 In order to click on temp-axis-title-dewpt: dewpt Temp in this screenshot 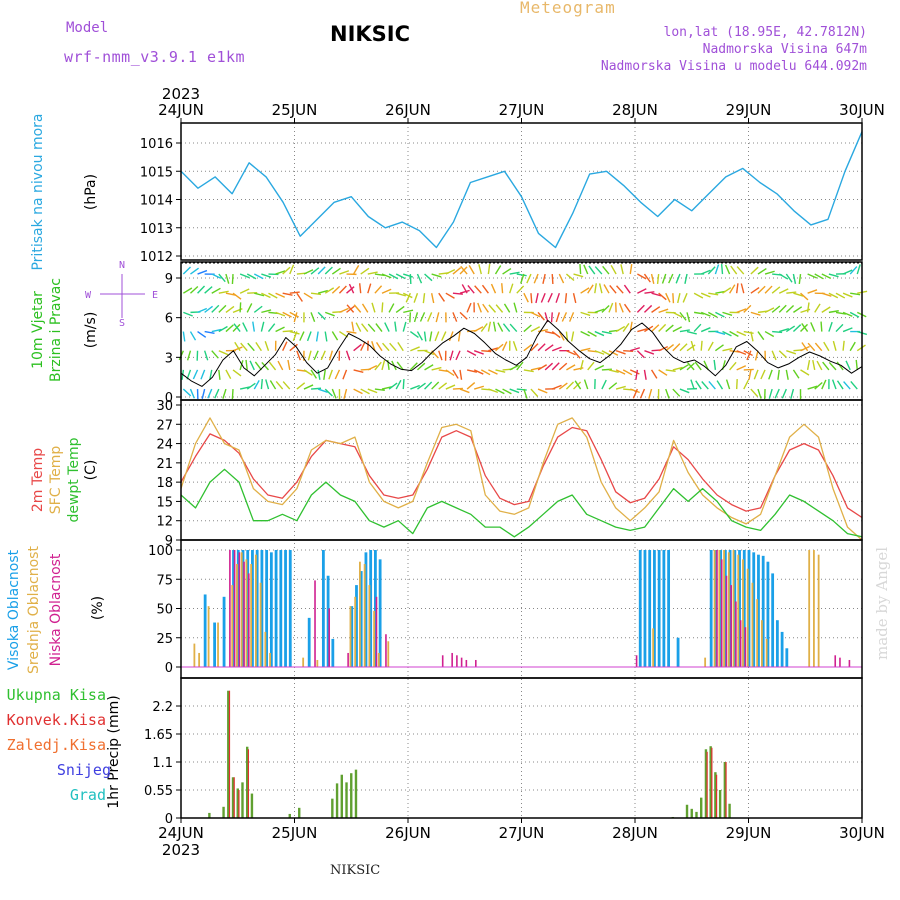, I will do `click(74, 479)`.